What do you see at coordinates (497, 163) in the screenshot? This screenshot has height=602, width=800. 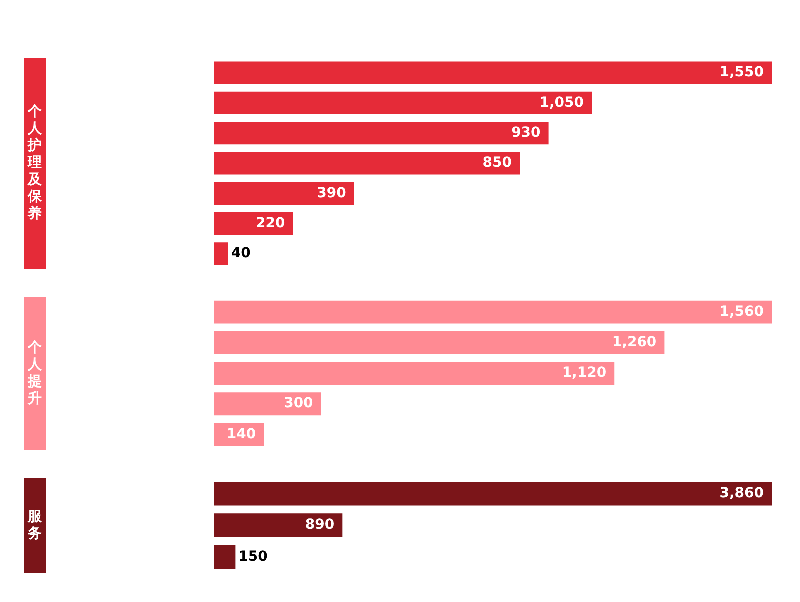 I see `data-label: 850` at bounding box center [497, 163].